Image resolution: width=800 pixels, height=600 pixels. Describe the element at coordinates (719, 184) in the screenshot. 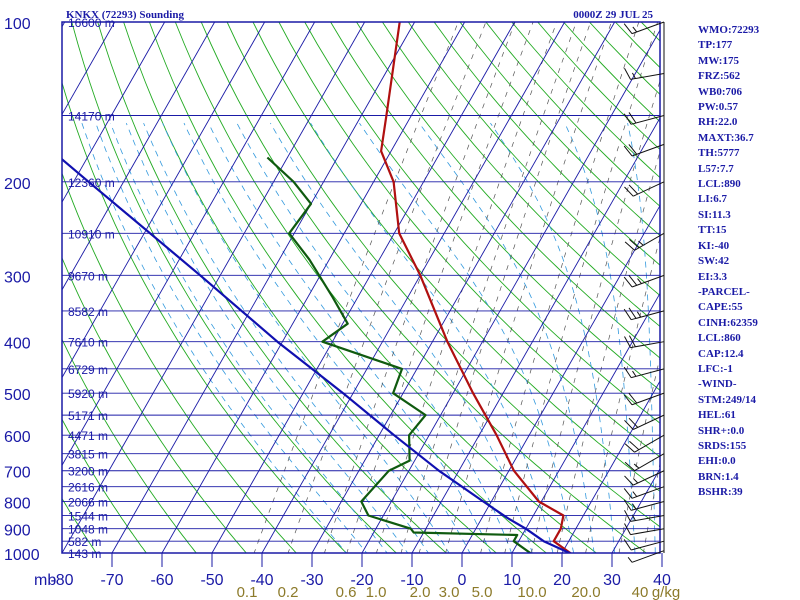

I see `sounding-index-item: LCL:890` at that location.